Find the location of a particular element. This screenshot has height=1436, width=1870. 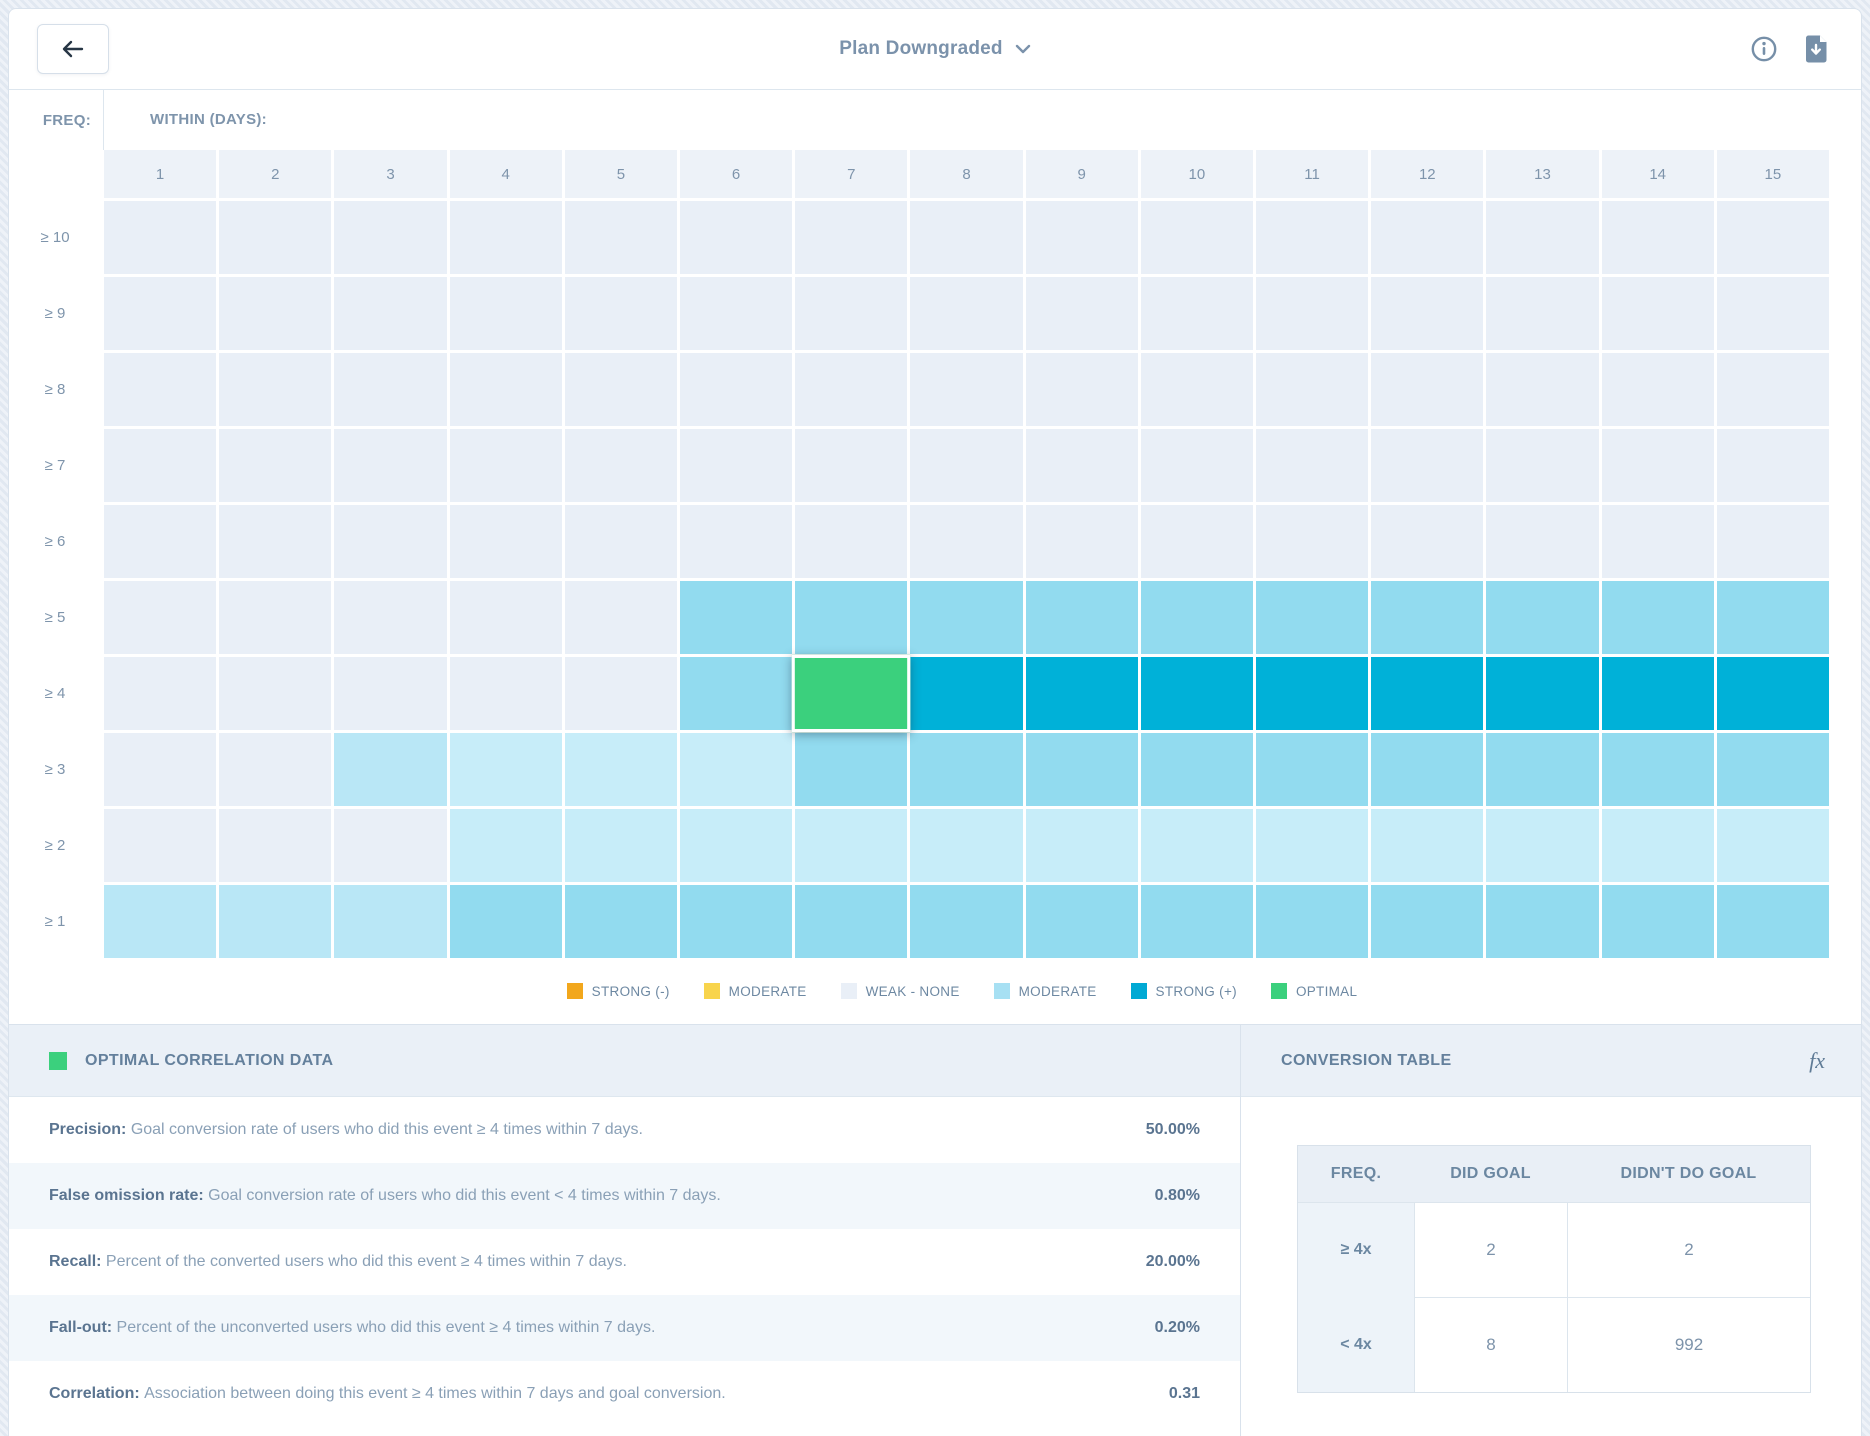

formula-fx-icon: fx is located at coordinates (1817, 1060).